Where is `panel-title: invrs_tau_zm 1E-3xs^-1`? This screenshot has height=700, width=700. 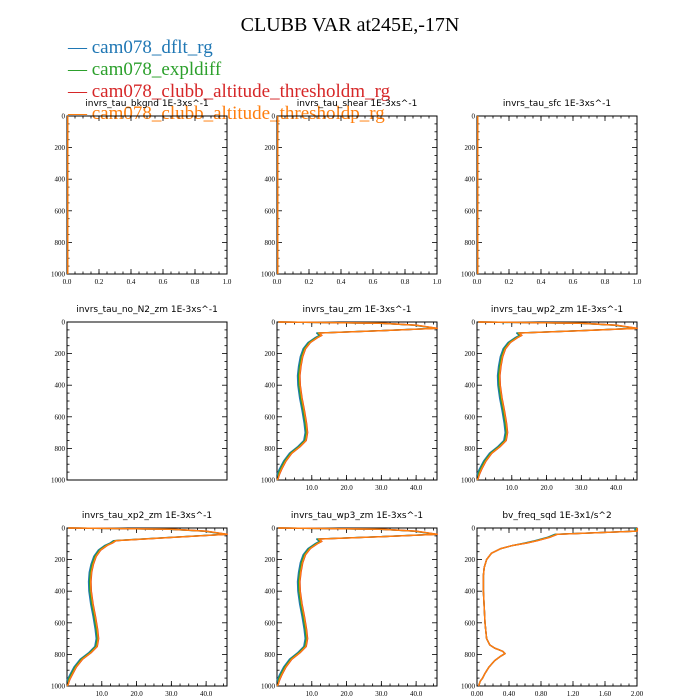
panel-title: invrs_tau_zm 1E-3xs^-1 is located at coordinates (357, 310).